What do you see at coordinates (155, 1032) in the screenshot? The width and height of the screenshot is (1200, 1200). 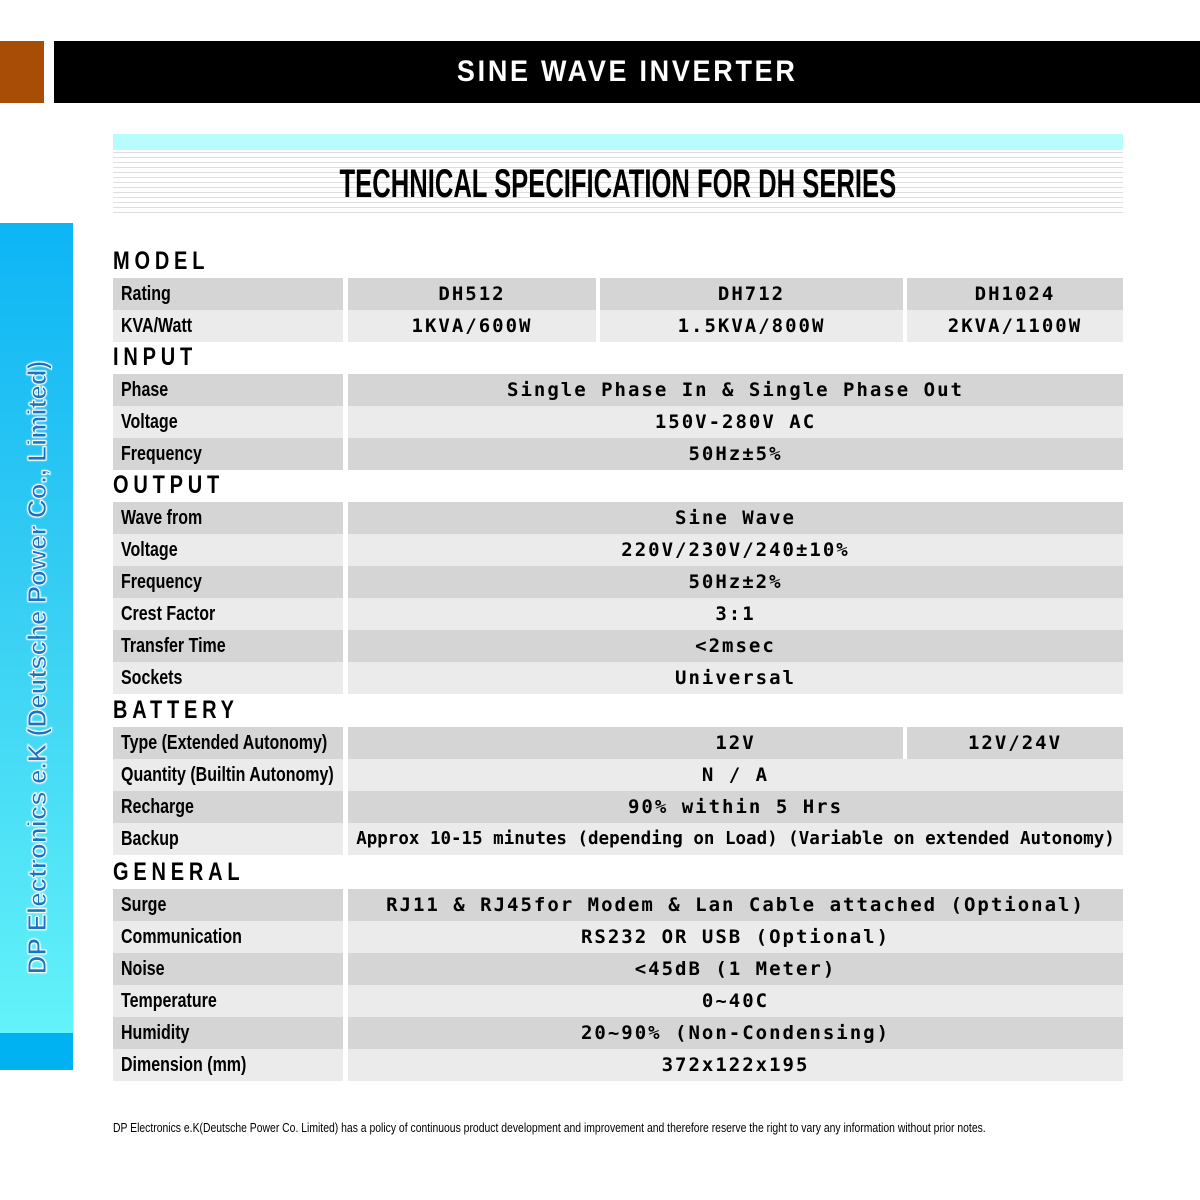 I see `row-label: Humidity` at bounding box center [155, 1032].